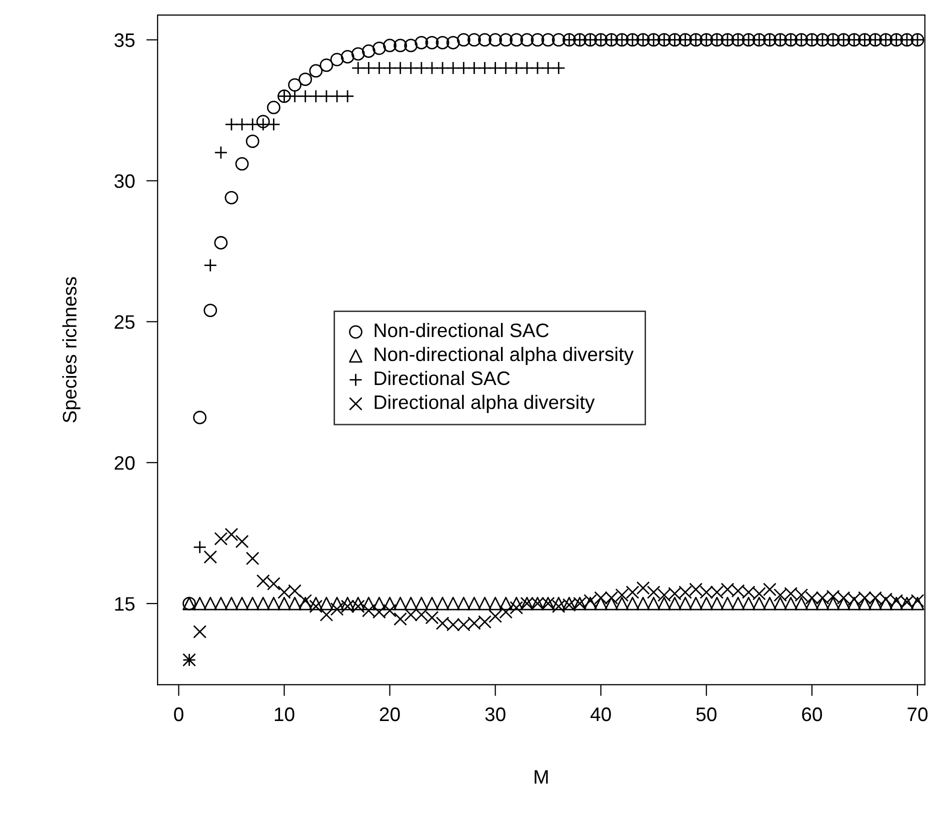 This screenshot has height=835, width=938. Describe the element at coordinates (124, 40) in the screenshot. I see `y-tick-label: 35` at that location.